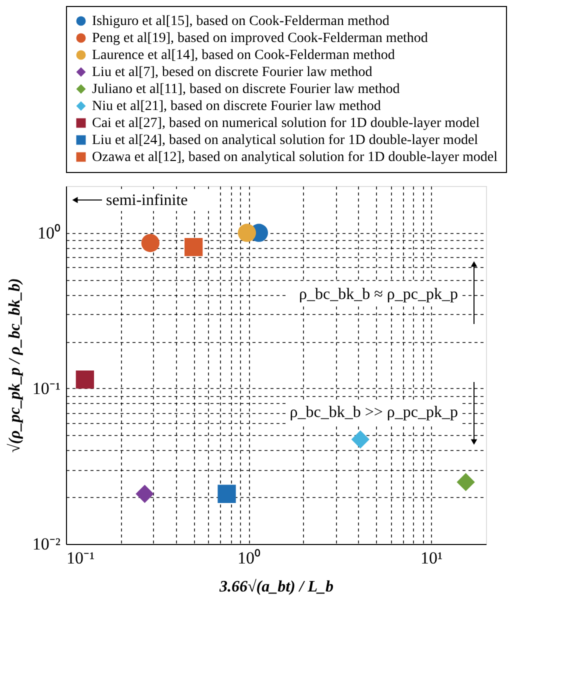  Describe the element at coordinates (46, 388) in the screenshot. I see `y-tick-label: 10⁻¹` at that location.